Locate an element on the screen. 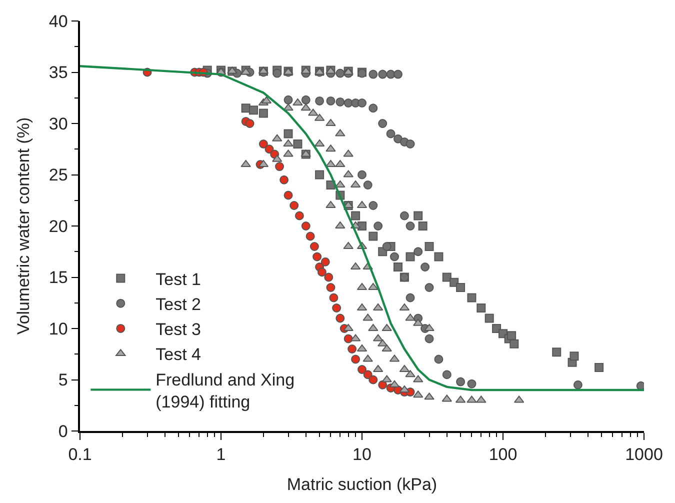  x-axis-title: Matric suction (kPa) is located at coordinates (362, 484).